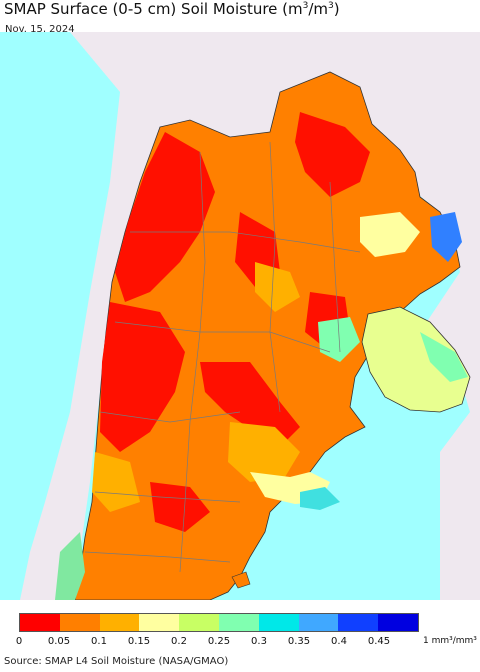 The height and width of the screenshot is (672, 480). I want to click on color-legend, so click(219, 622).